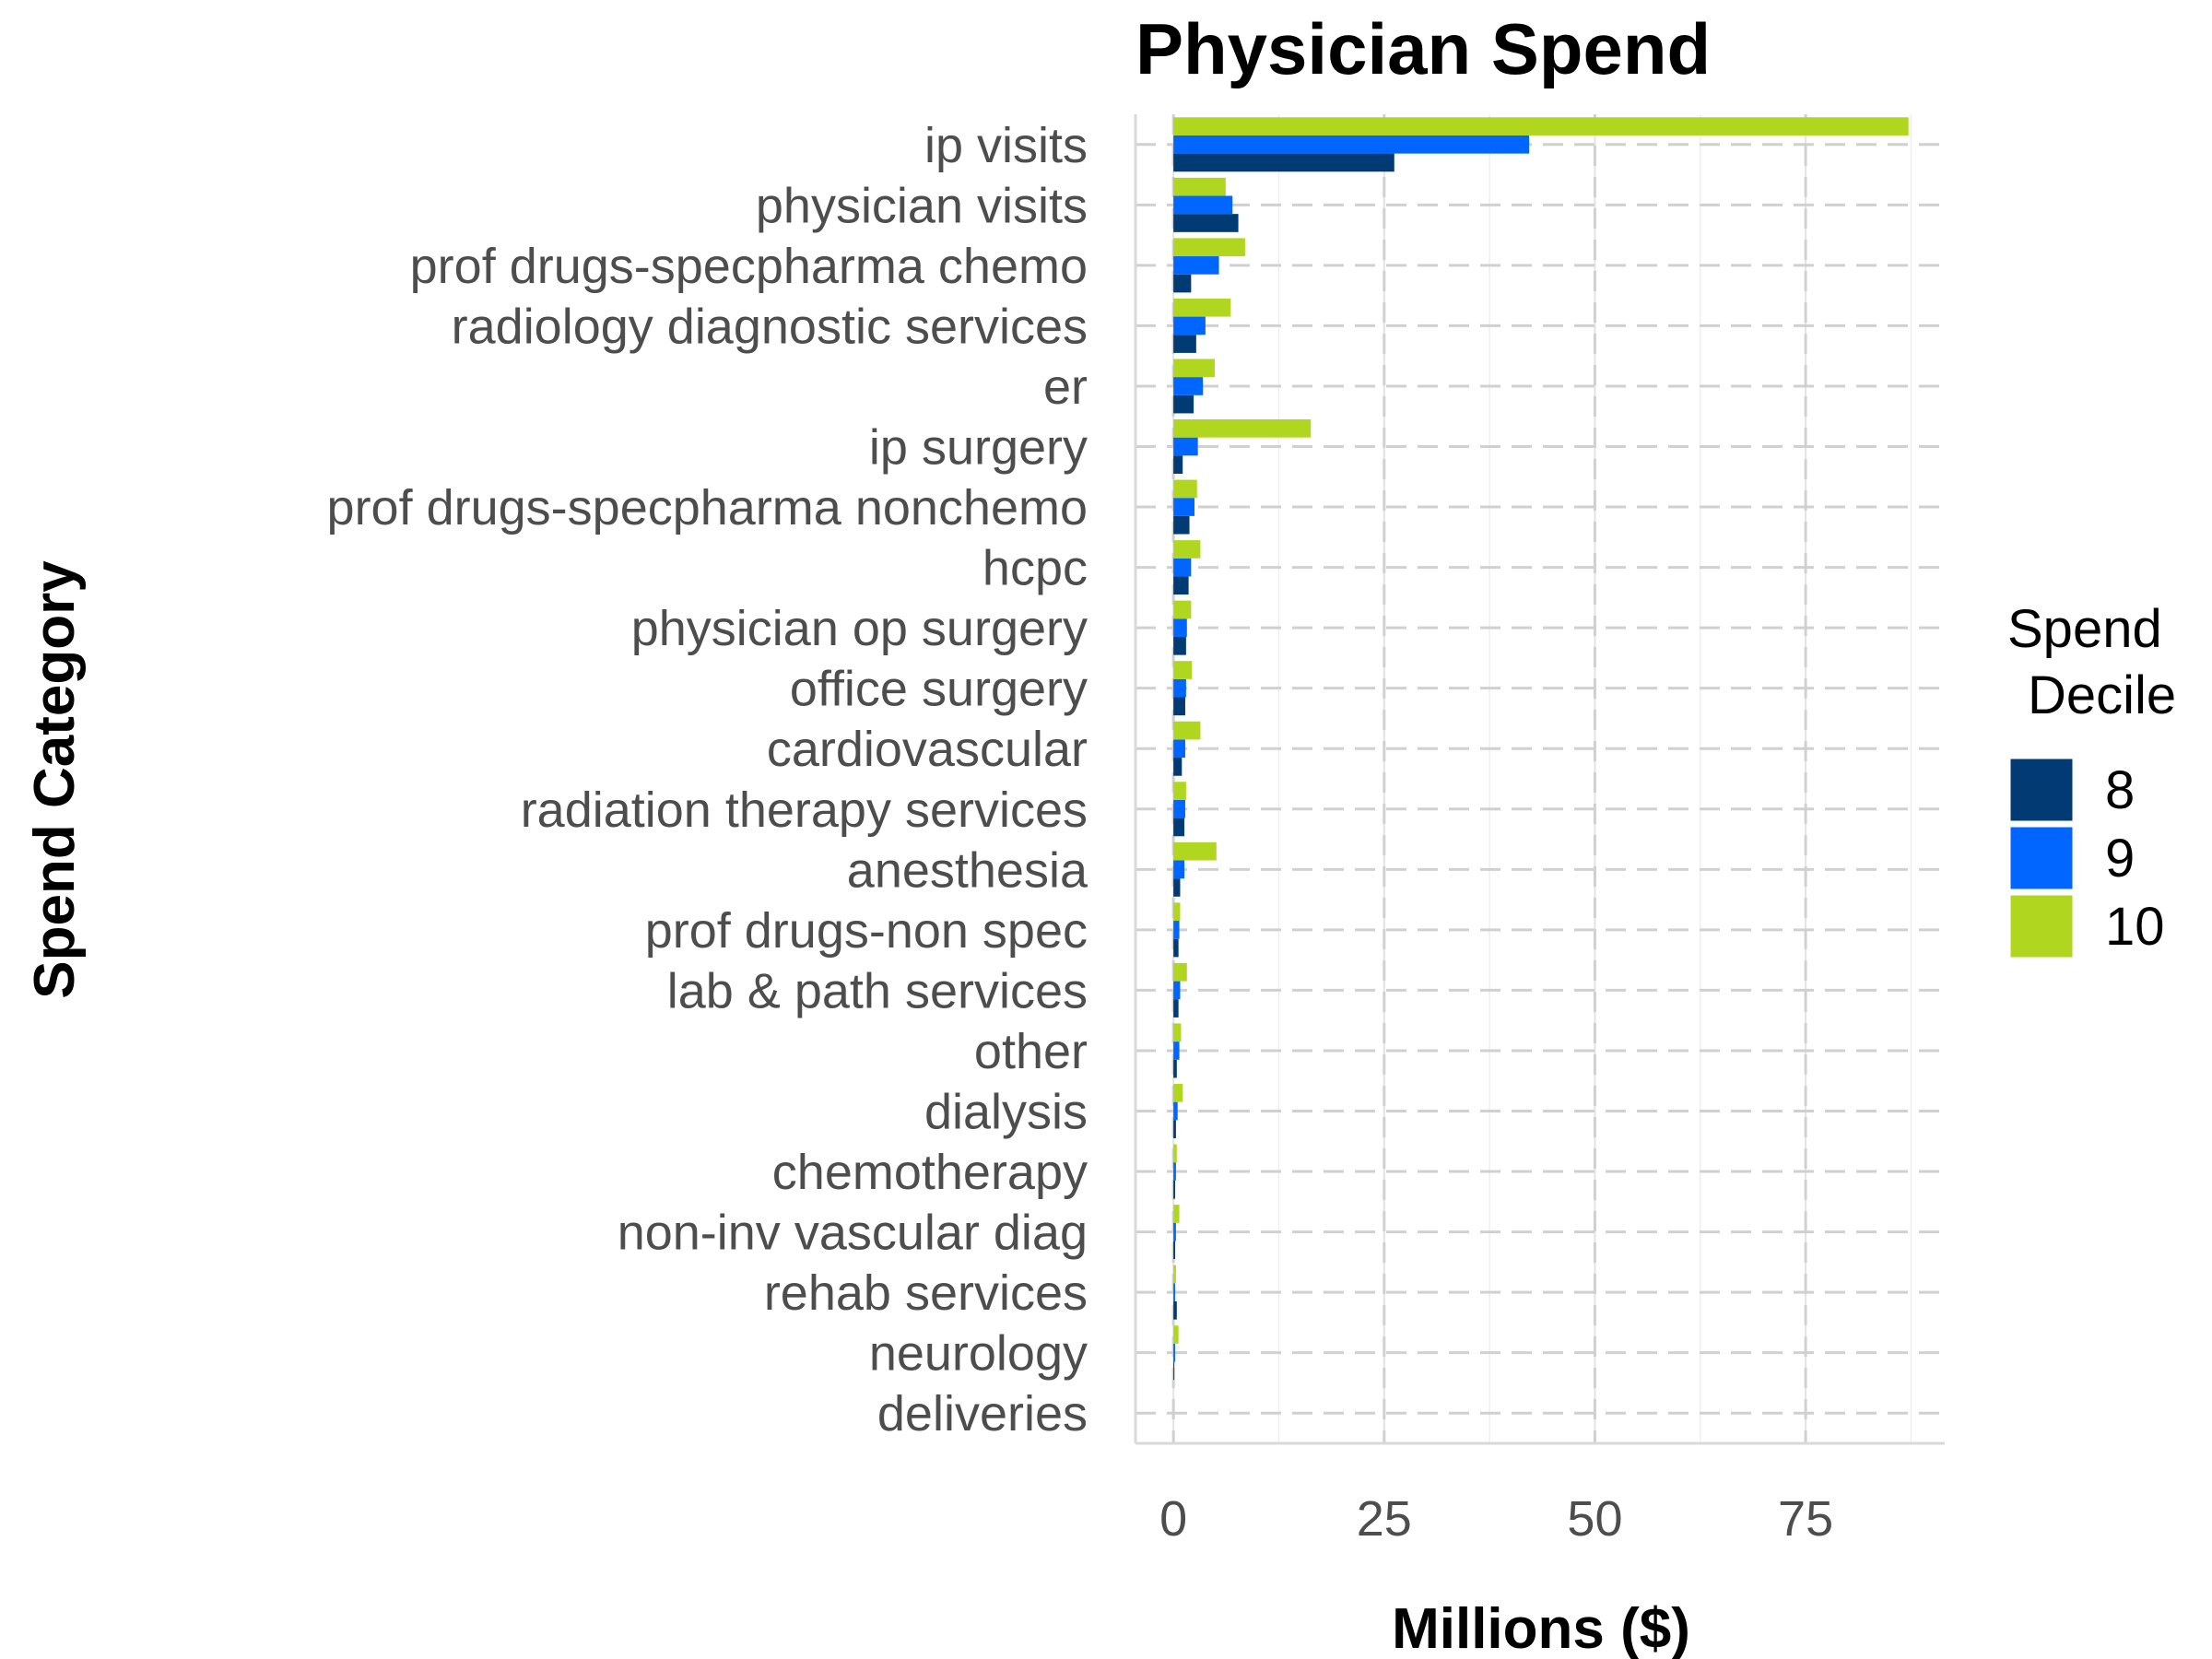 This screenshot has height=1659, width=2212. Describe the element at coordinates (978, 1354) in the screenshot. I see `y-tick-label: neurology` at that location.